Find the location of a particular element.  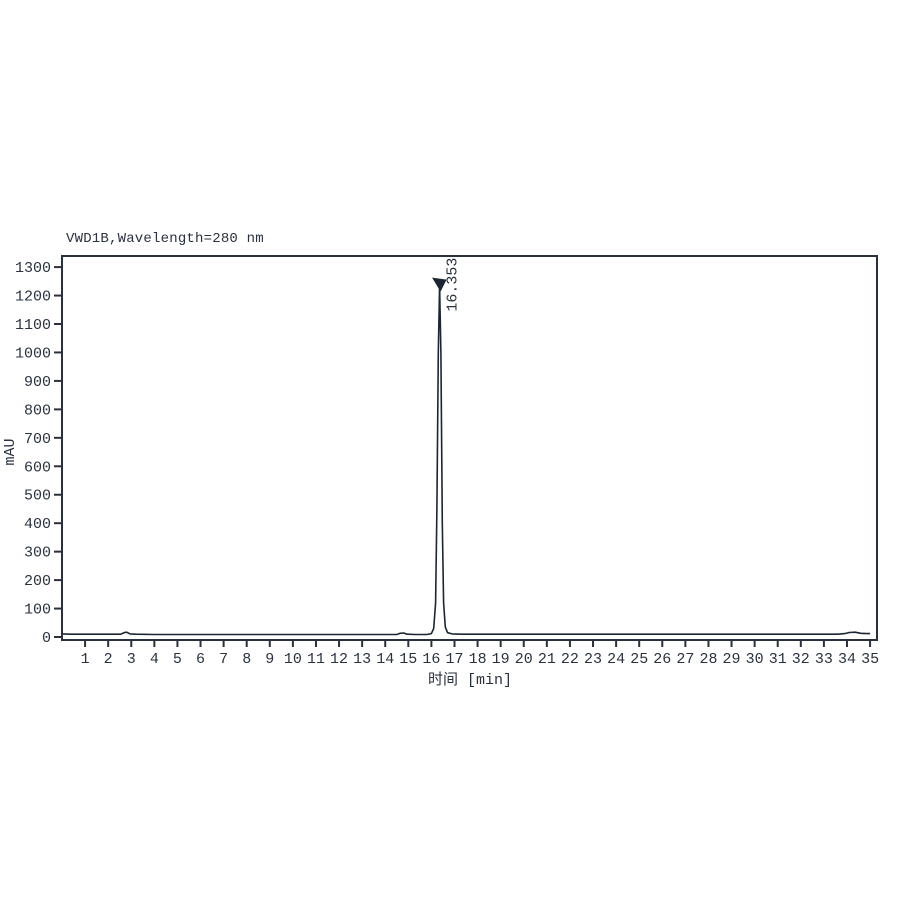

x-tick-label: 7 is located at coordinates (223, 659).